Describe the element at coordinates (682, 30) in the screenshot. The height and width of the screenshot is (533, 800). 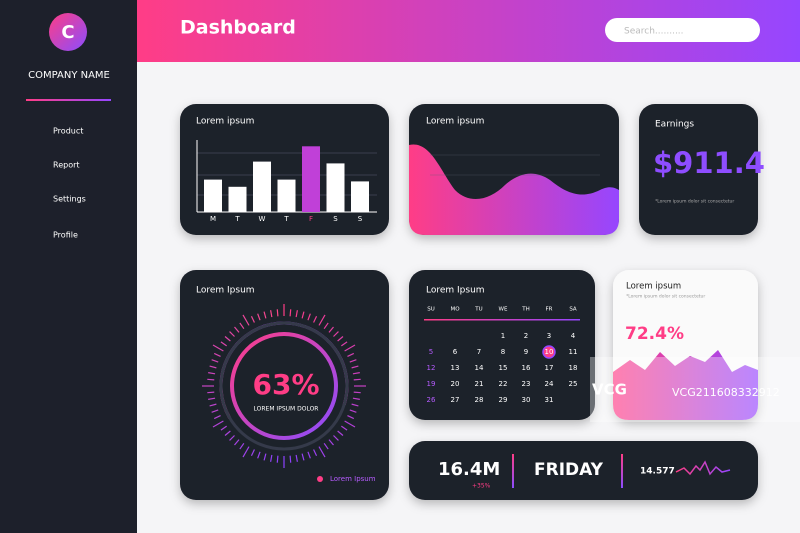
I see `search-box` at that location.